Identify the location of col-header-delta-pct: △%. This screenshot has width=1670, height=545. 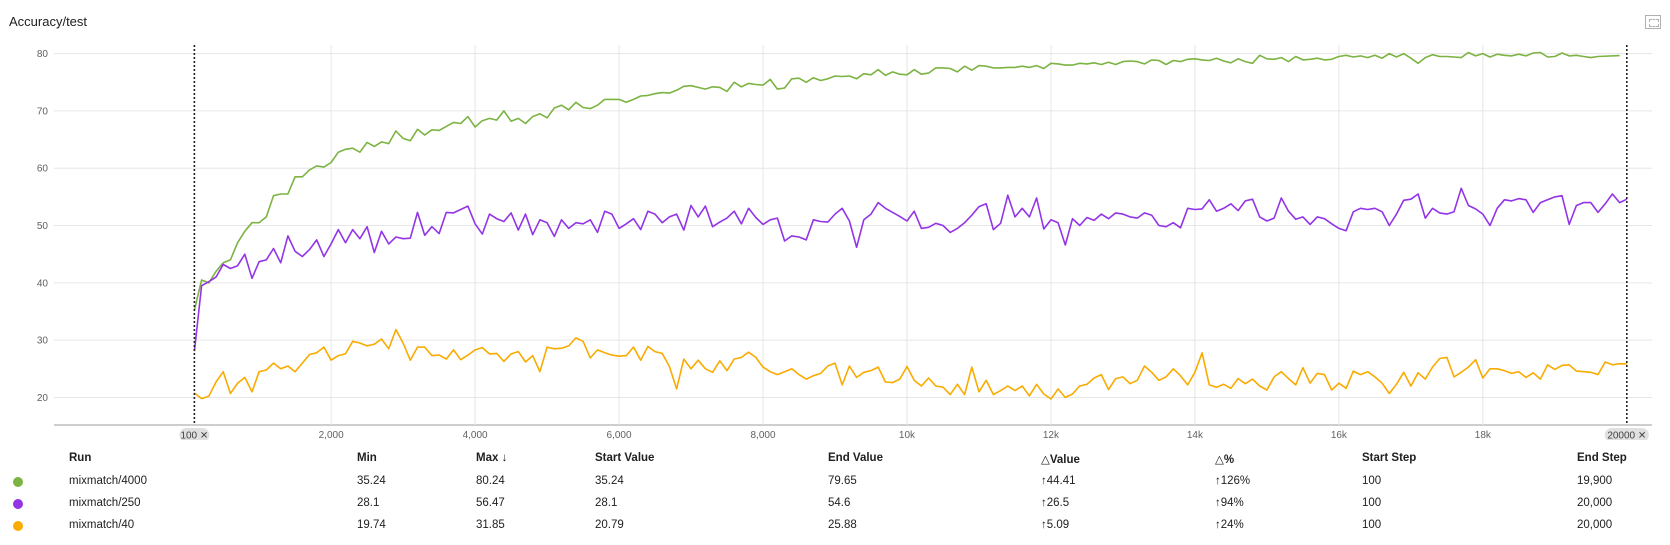
(1225, 460).